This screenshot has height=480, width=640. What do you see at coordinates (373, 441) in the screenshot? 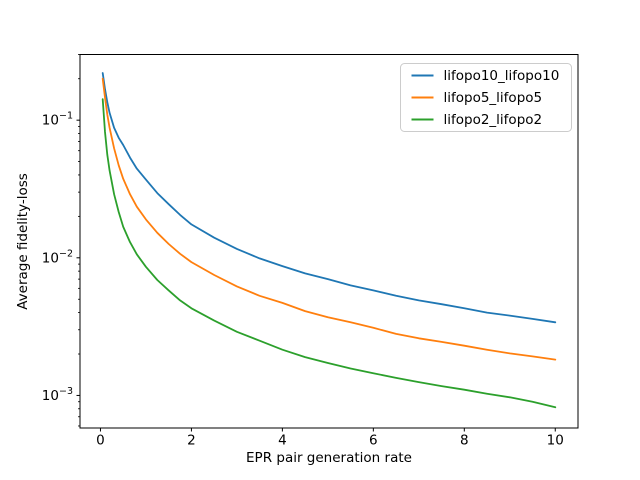
I see `x-tick-label: 6` at bounding box center [373, 441].